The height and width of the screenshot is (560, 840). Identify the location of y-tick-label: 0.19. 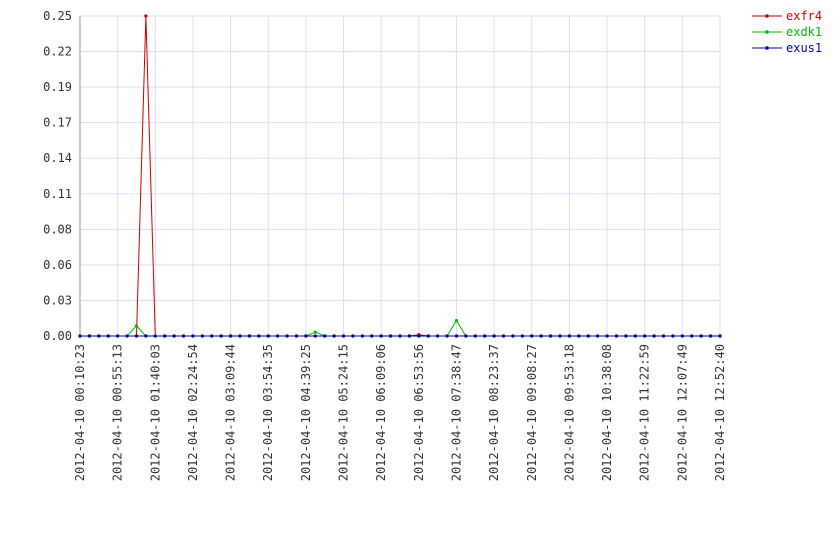
(57, 87).